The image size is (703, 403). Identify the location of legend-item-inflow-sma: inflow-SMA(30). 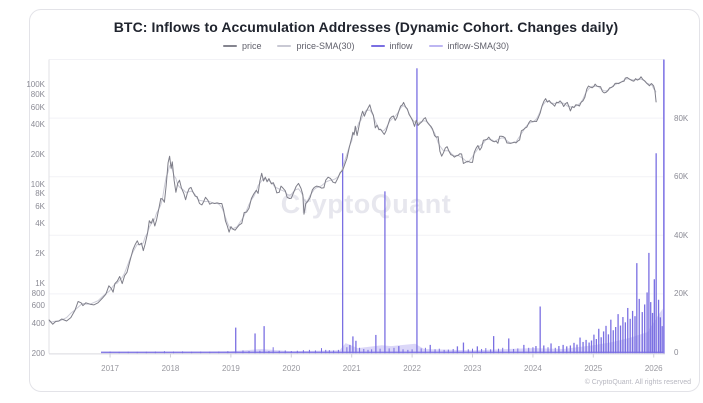
(469, 46).